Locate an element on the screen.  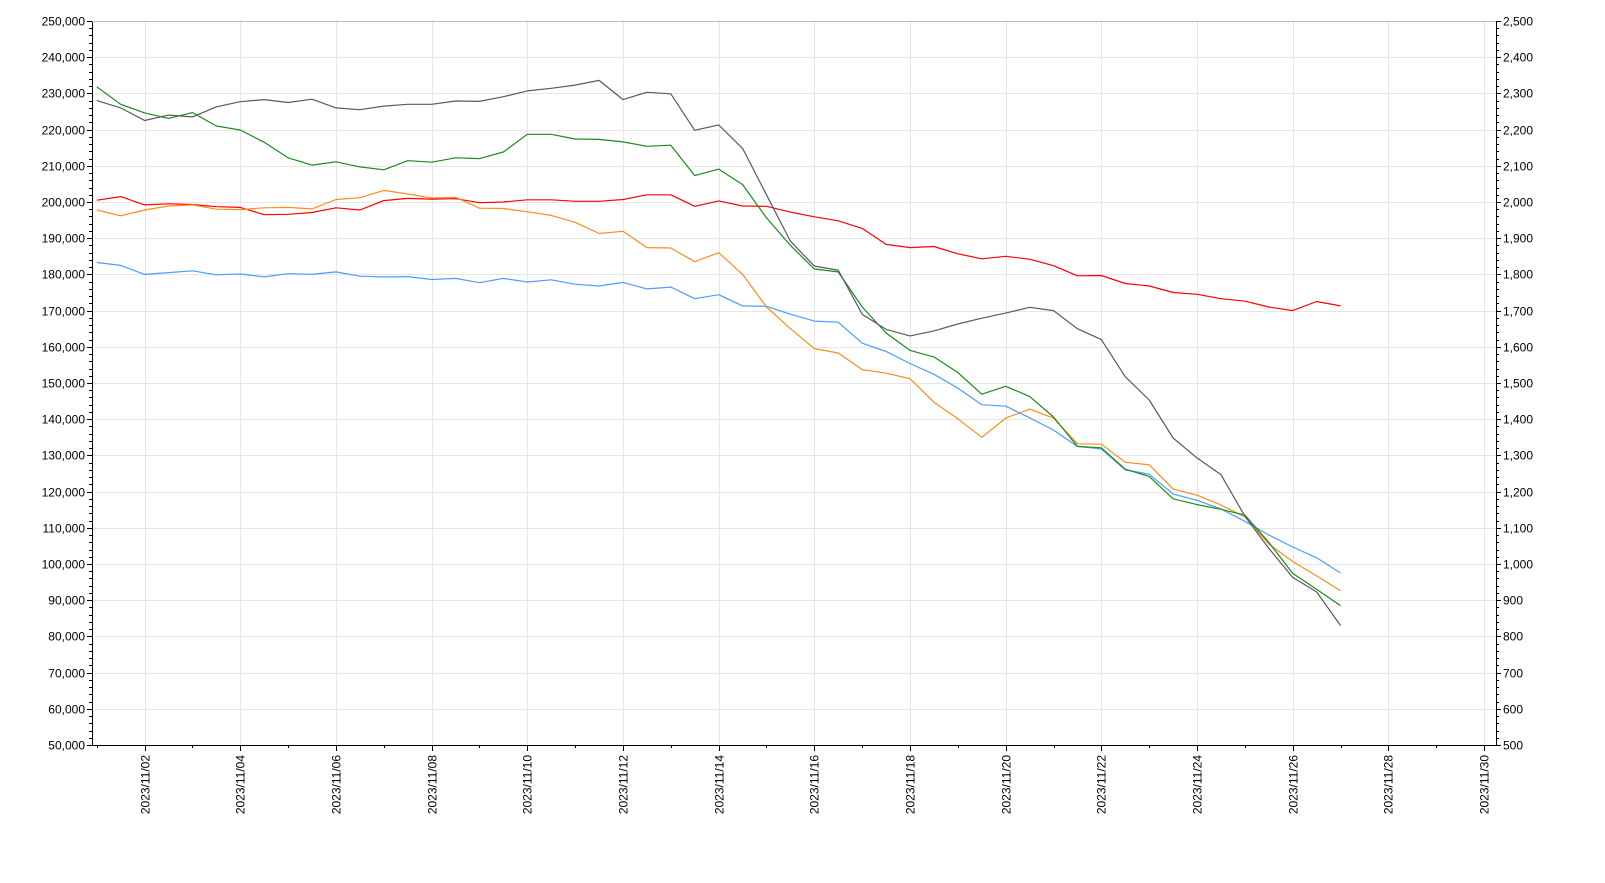
x-tick-label: 2023/11/04 is located at coordinates (241, 784).